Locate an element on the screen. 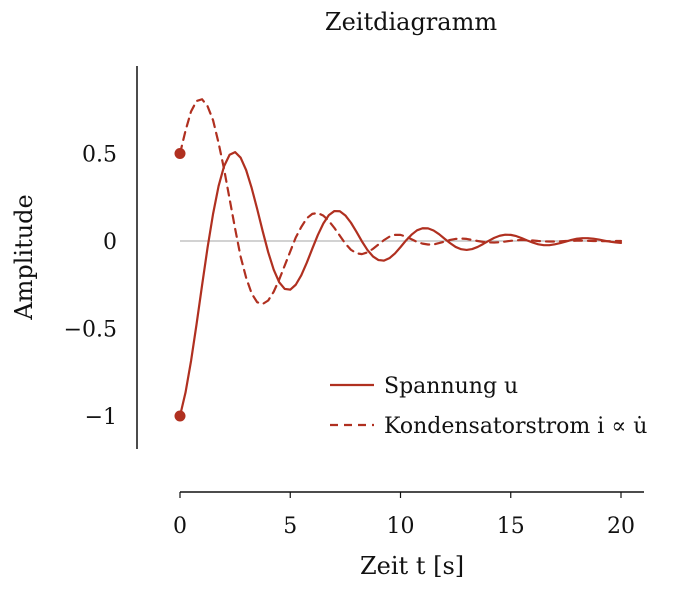 The height and width of the screenshot is (596, 692). x-tick-label: 5 is located at coordinates (290, 526).